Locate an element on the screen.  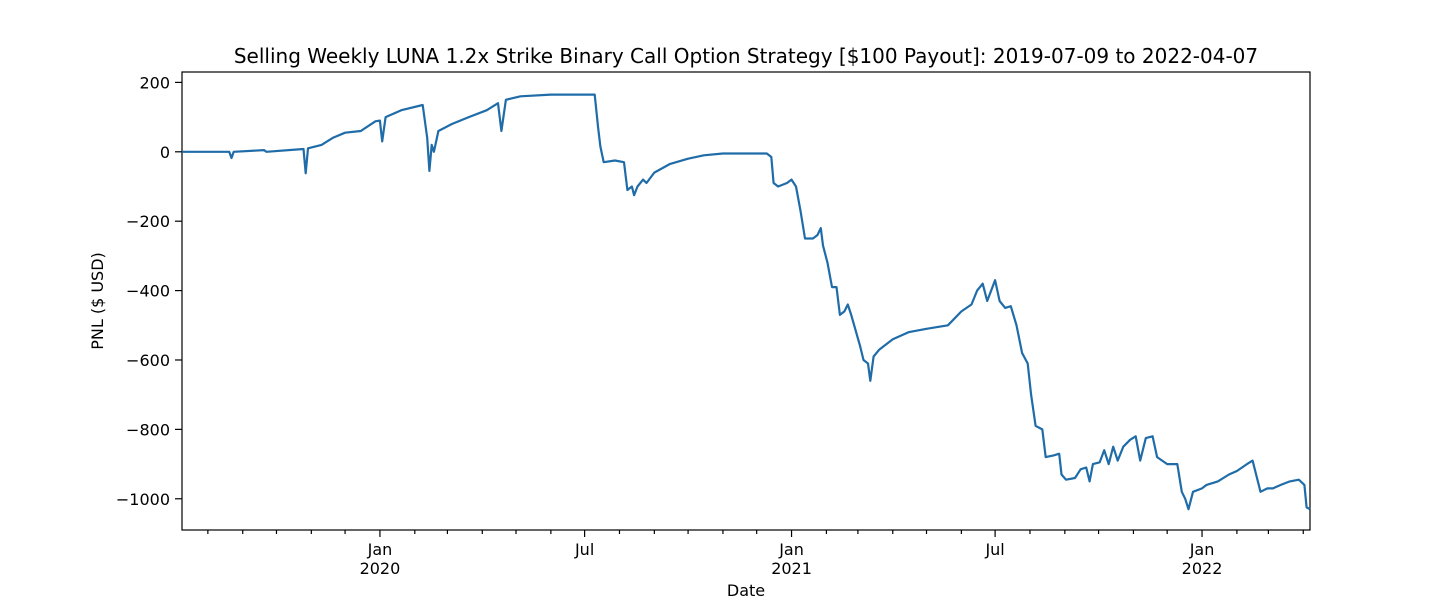
y-tick-label: 200 is located at coordinates (154, 82).